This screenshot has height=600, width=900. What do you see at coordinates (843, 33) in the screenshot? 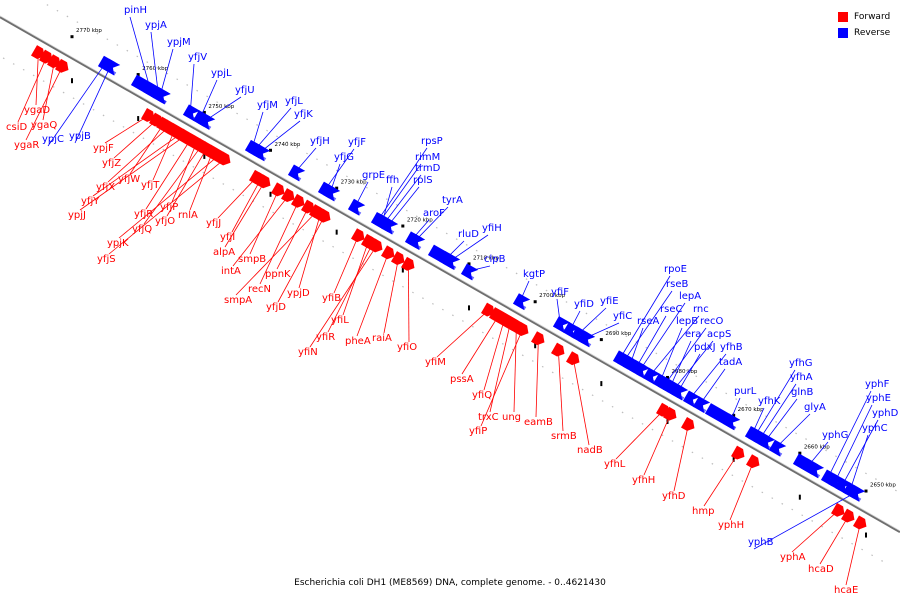
I see `legend-swatch-reverse` at bounding box center [843, 33].